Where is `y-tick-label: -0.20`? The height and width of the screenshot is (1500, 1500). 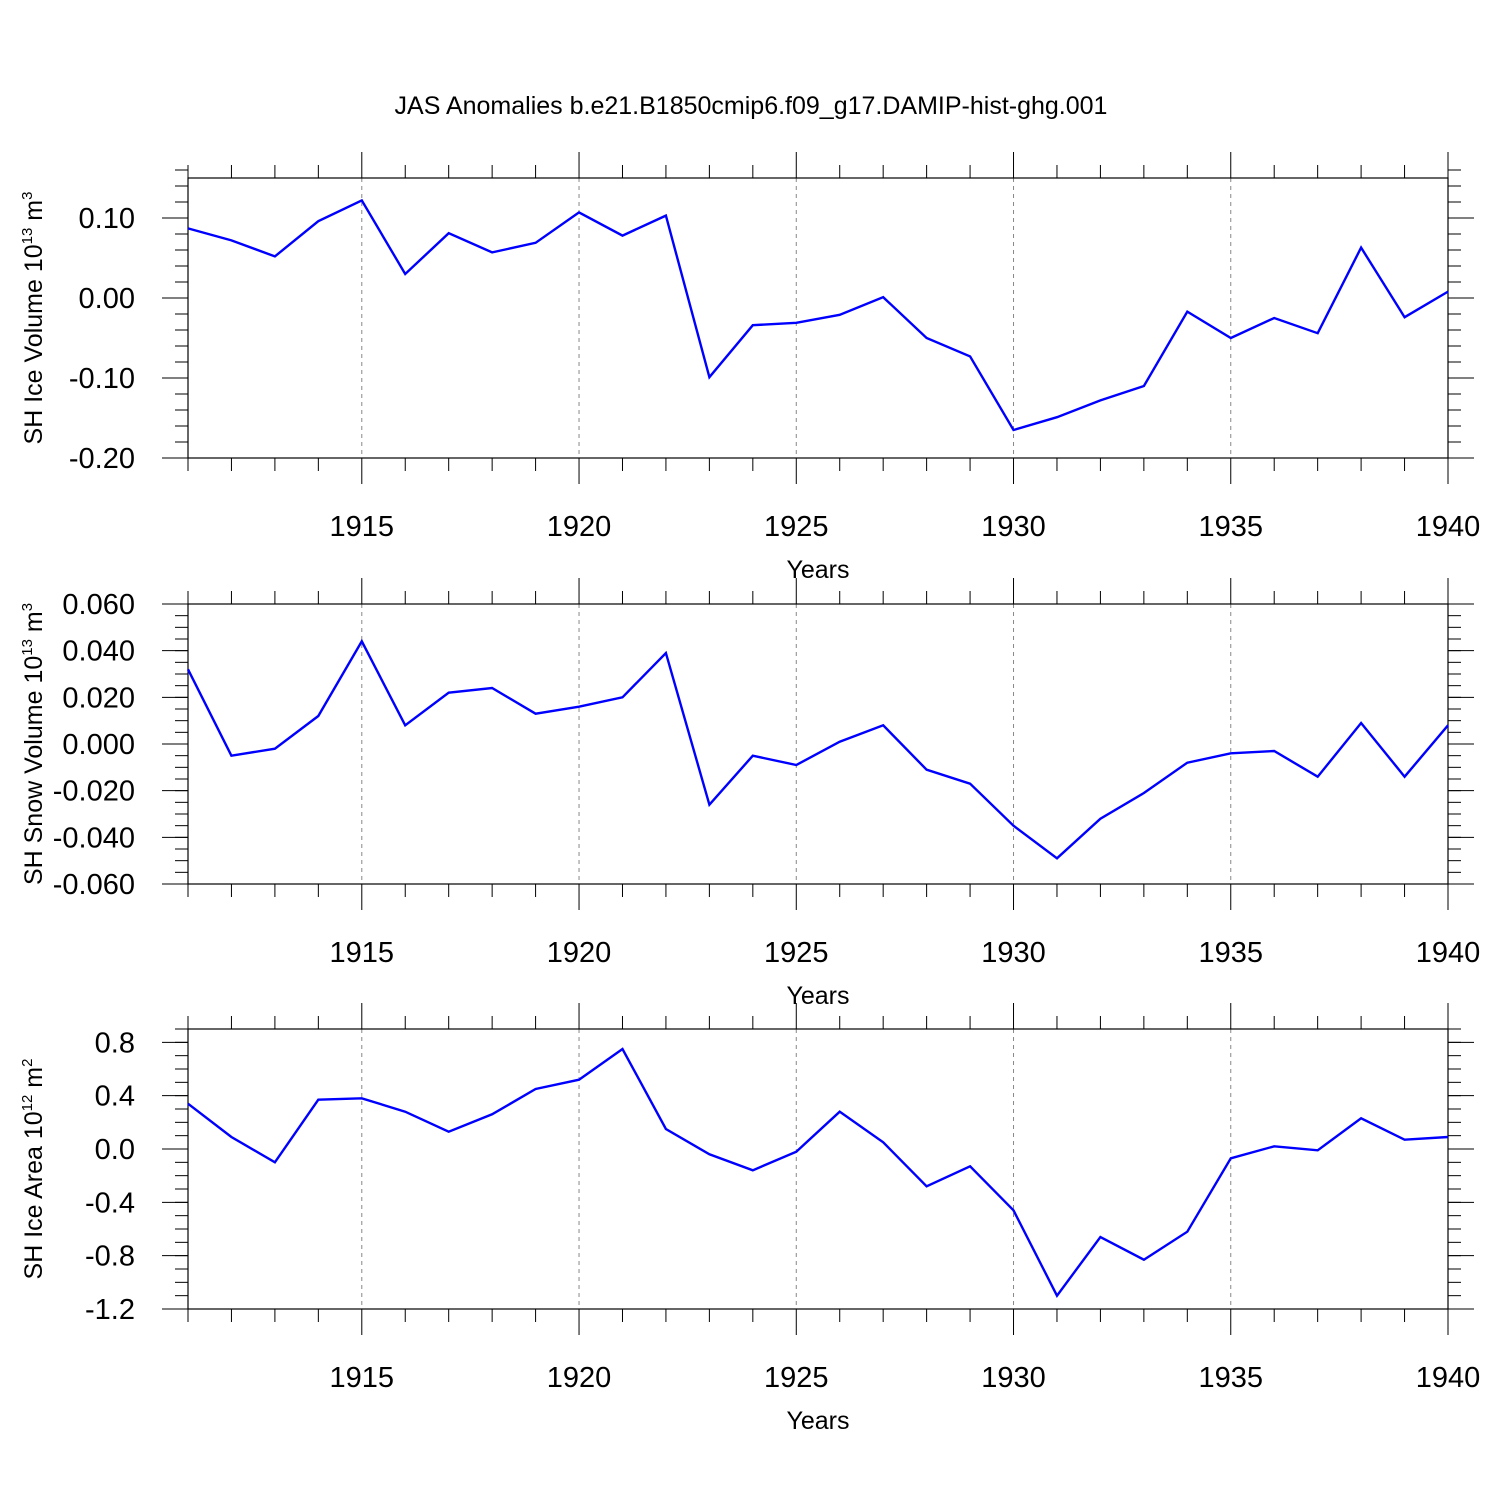 y-tick-label: -0.20 is located at coordinates (102, 459).